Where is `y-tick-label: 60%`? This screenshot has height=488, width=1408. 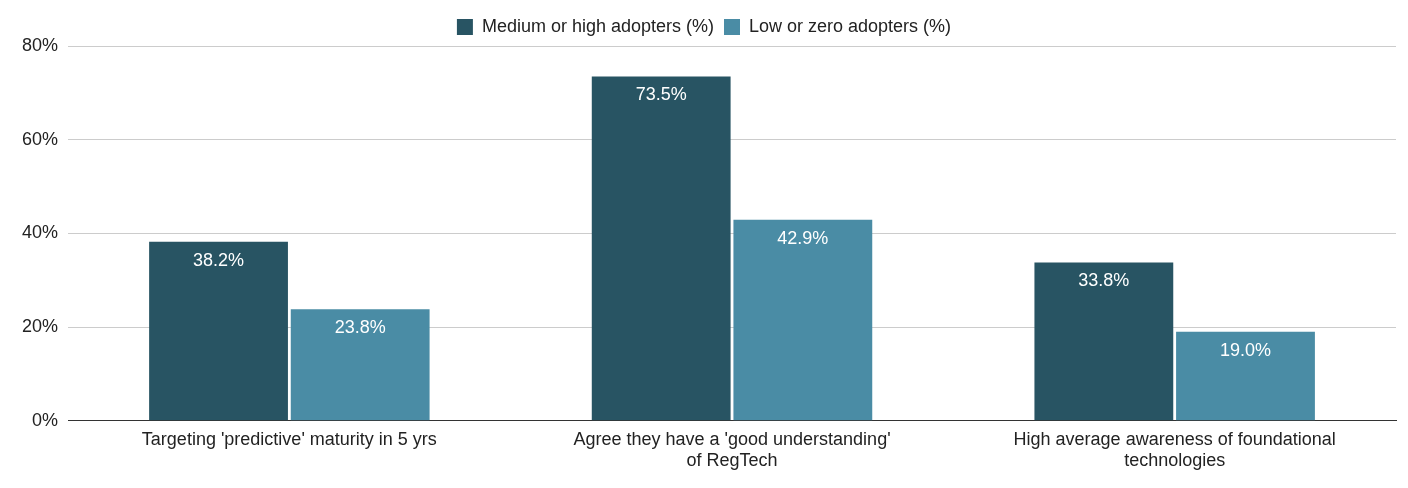 y-tick-label: 60% is located at coordinates (40, 138).